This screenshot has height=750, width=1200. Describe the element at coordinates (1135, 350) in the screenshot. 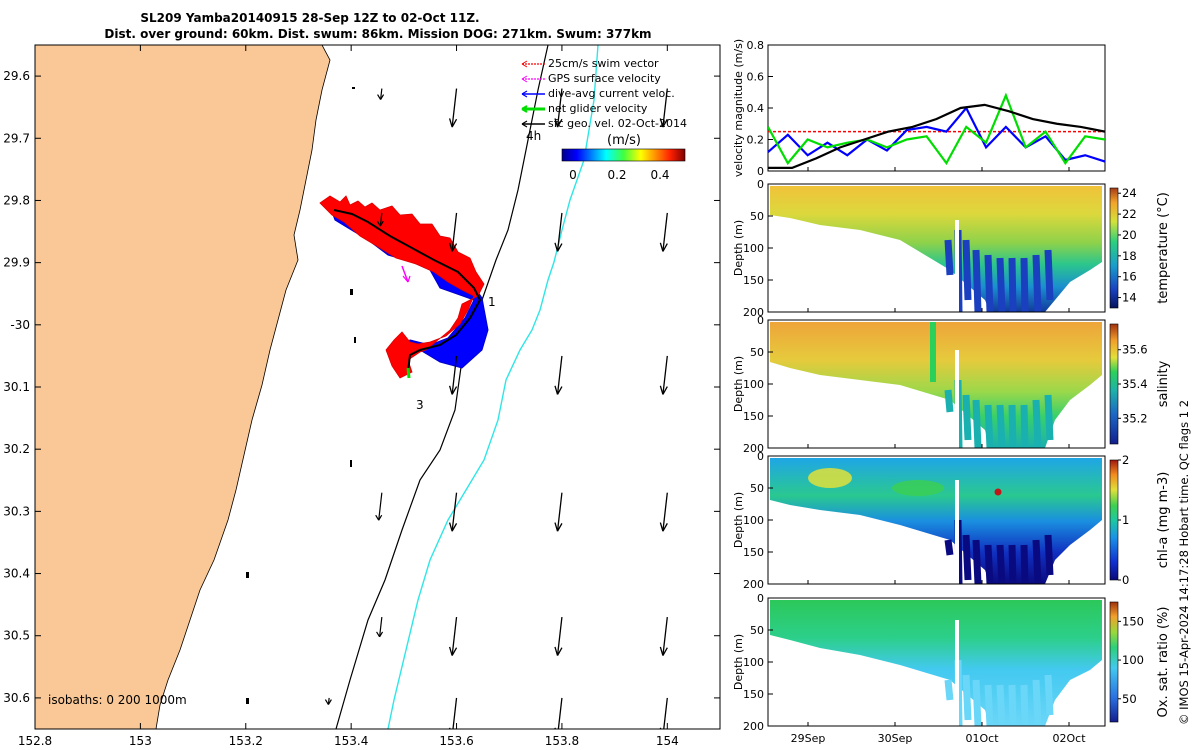

I see `colorbar-tick-label: 35.6` at that location.